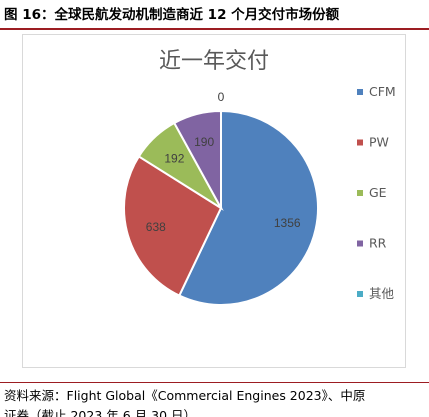 This screenshot has width=429, height=417. I want to click on data-label-其他: 0, so click(221, 97).